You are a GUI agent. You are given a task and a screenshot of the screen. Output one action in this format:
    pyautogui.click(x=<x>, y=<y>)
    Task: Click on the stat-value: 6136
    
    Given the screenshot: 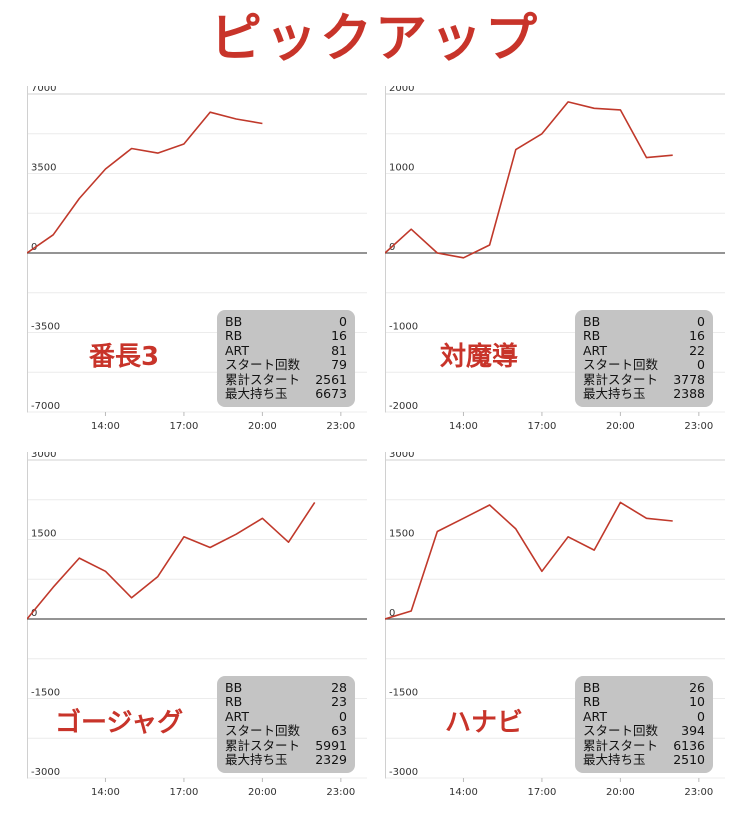 What is the action you would take?
    pyautogui.click(x=689, y=745)
    